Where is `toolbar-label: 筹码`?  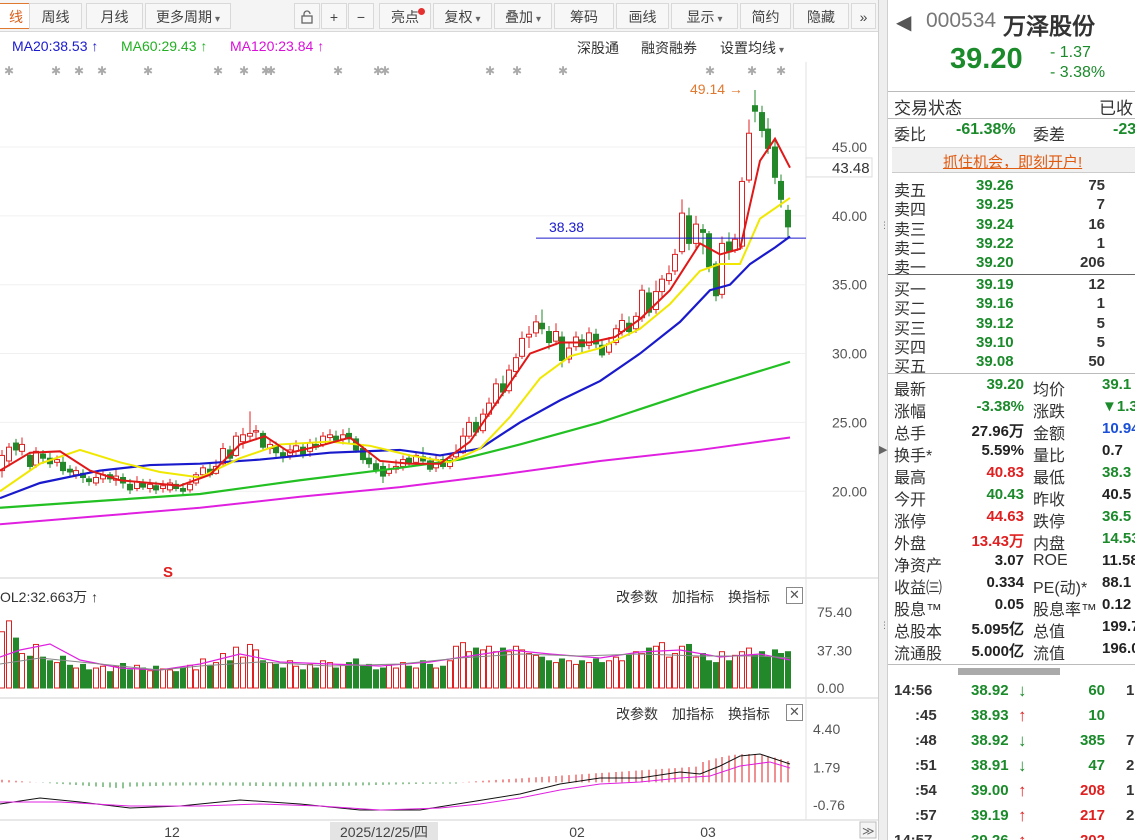 toolbar-label: 筹码 is located at coordinates (584, 17).